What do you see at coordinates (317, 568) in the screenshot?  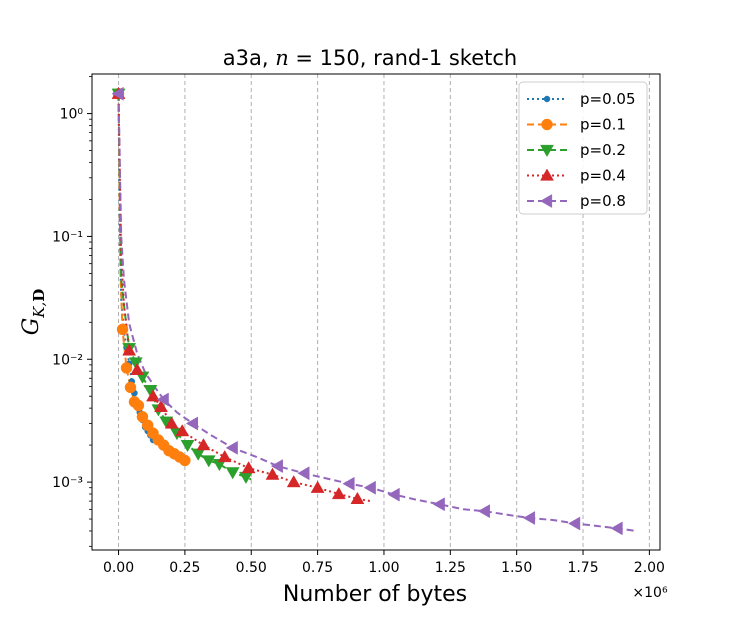 I see `x-tick-label: 0.75` at bounding box center [317, 568].